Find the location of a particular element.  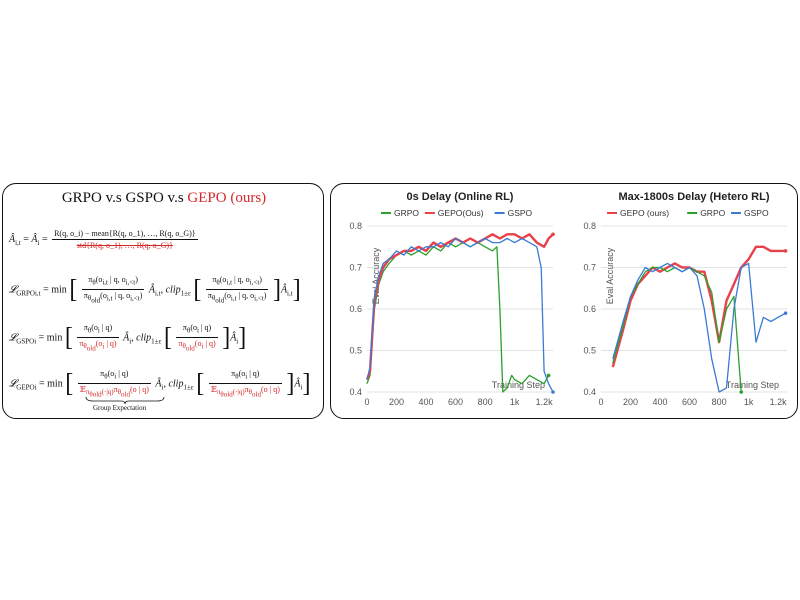

chart-title: 0s Delay (Online RL) is located at coordinates (460, 197).